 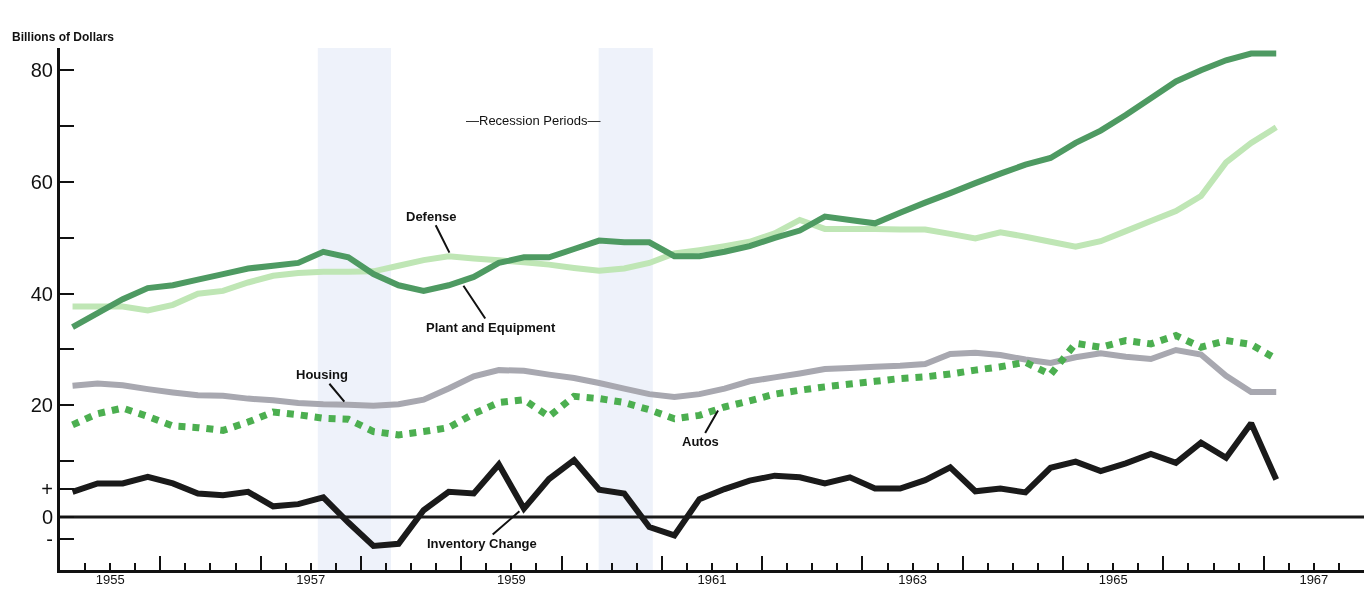 What do you see at coordinates (700, 441) in the screenshot?
I see `annotation: Autos` at bounding box center [700, 441].